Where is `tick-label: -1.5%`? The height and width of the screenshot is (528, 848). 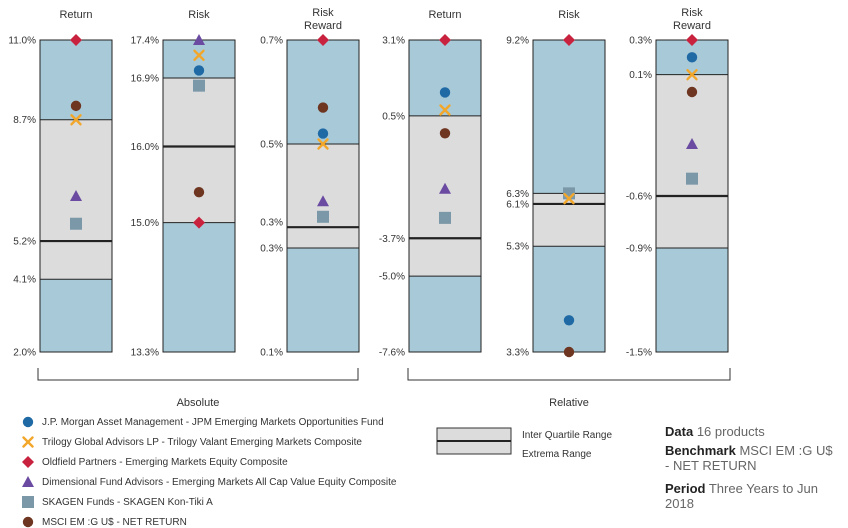 tick-label: -1.5% is located at coordinates (639, 353).